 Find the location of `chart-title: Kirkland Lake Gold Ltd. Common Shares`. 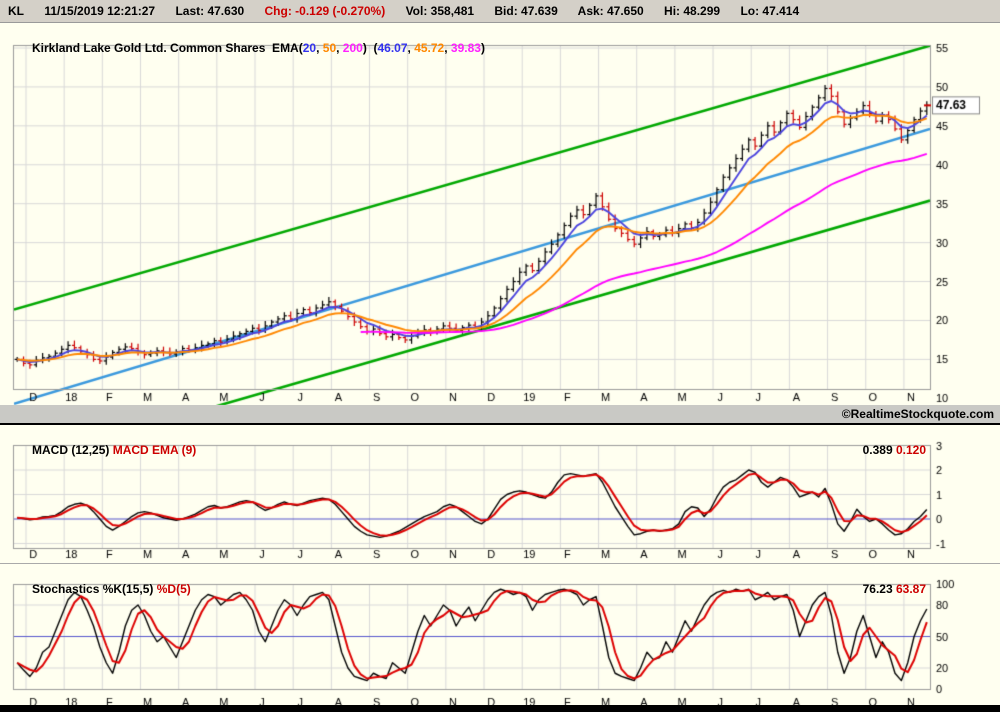

chart-title: Kirkland Lake Gold Ltd. Common Shares is located at coordinates (149, 48).